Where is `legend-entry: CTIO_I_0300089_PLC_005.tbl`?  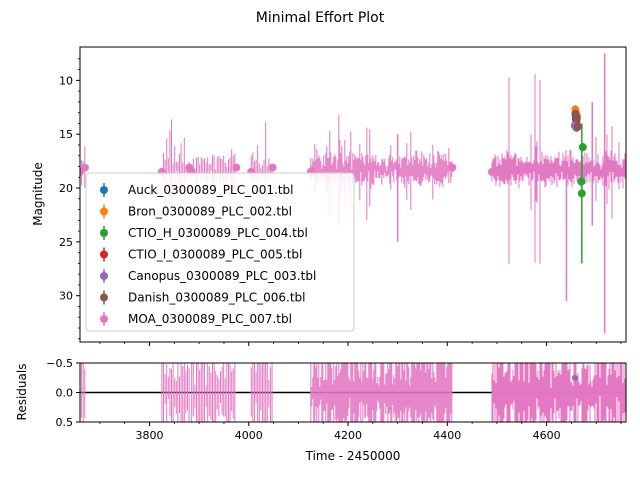
legend-entry: CTIO_I_0300089_PLC_005.tbl is located at coordinates (201, 254).